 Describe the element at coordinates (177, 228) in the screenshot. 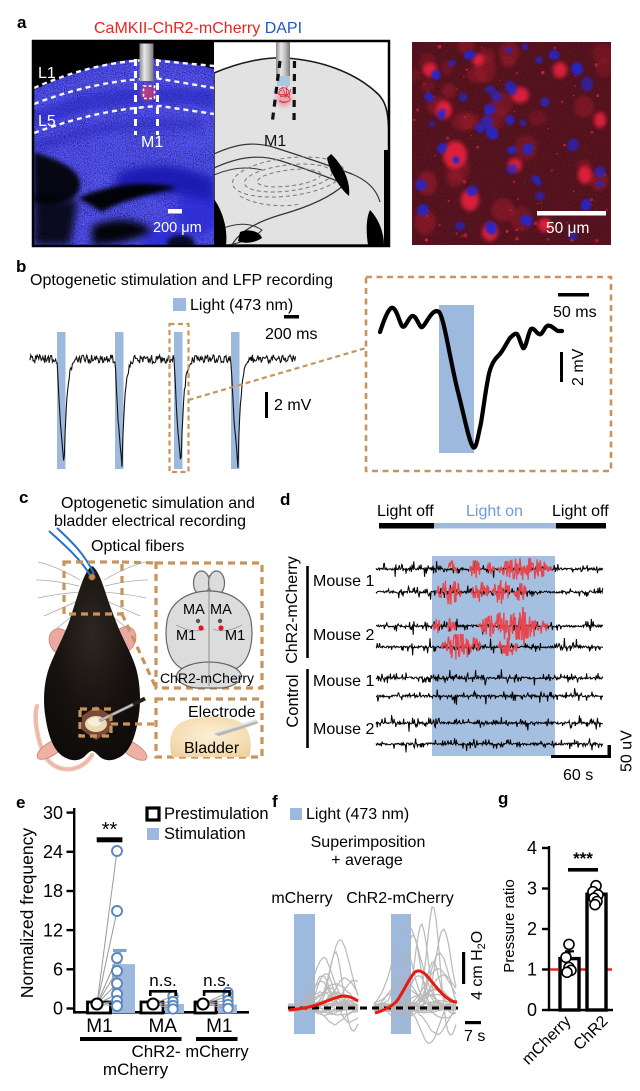

I see `svg-text: 200 μm` at that location.